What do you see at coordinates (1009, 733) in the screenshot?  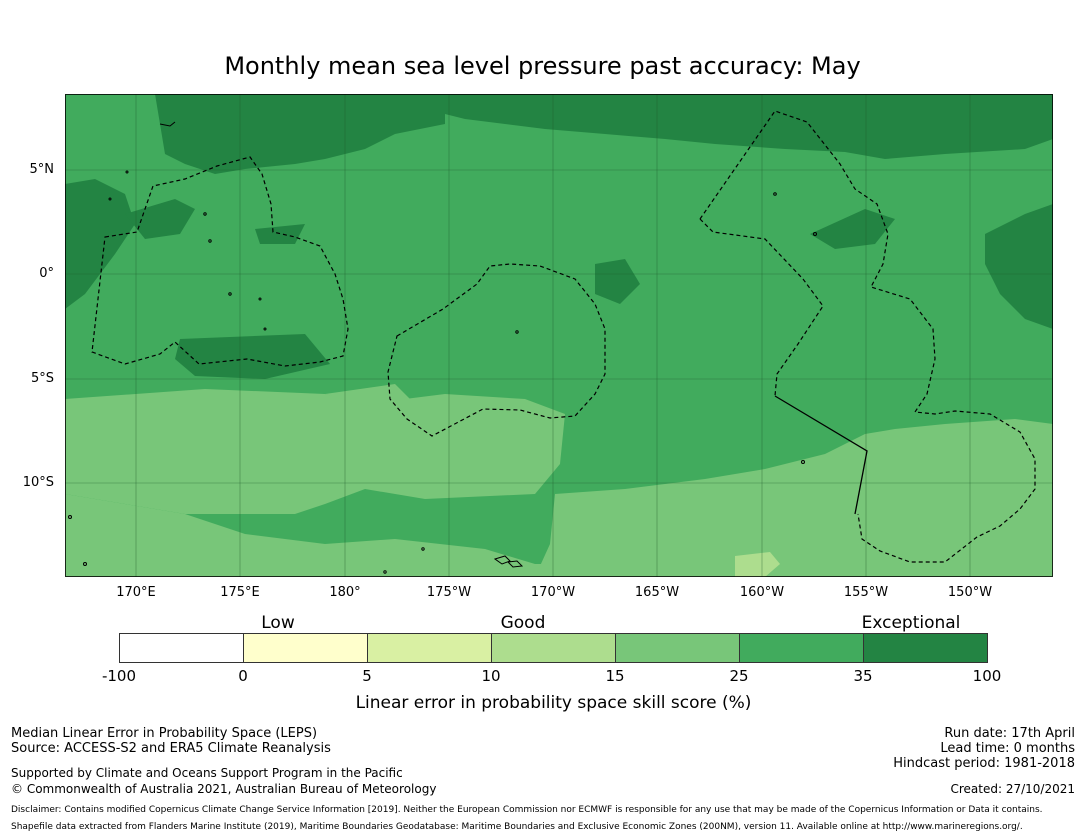 I see `run-date-text: Run date: 17th April` at bounding box center [1009, 733].